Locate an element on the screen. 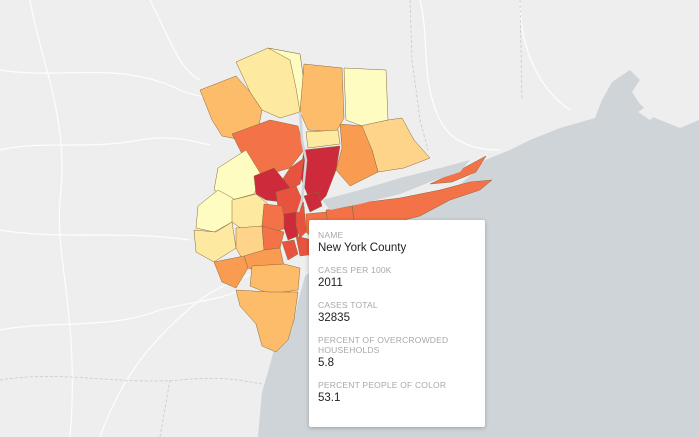 The height and width of the screenshot is (437, 699). county-columbia is located at coordinates (366, 97).